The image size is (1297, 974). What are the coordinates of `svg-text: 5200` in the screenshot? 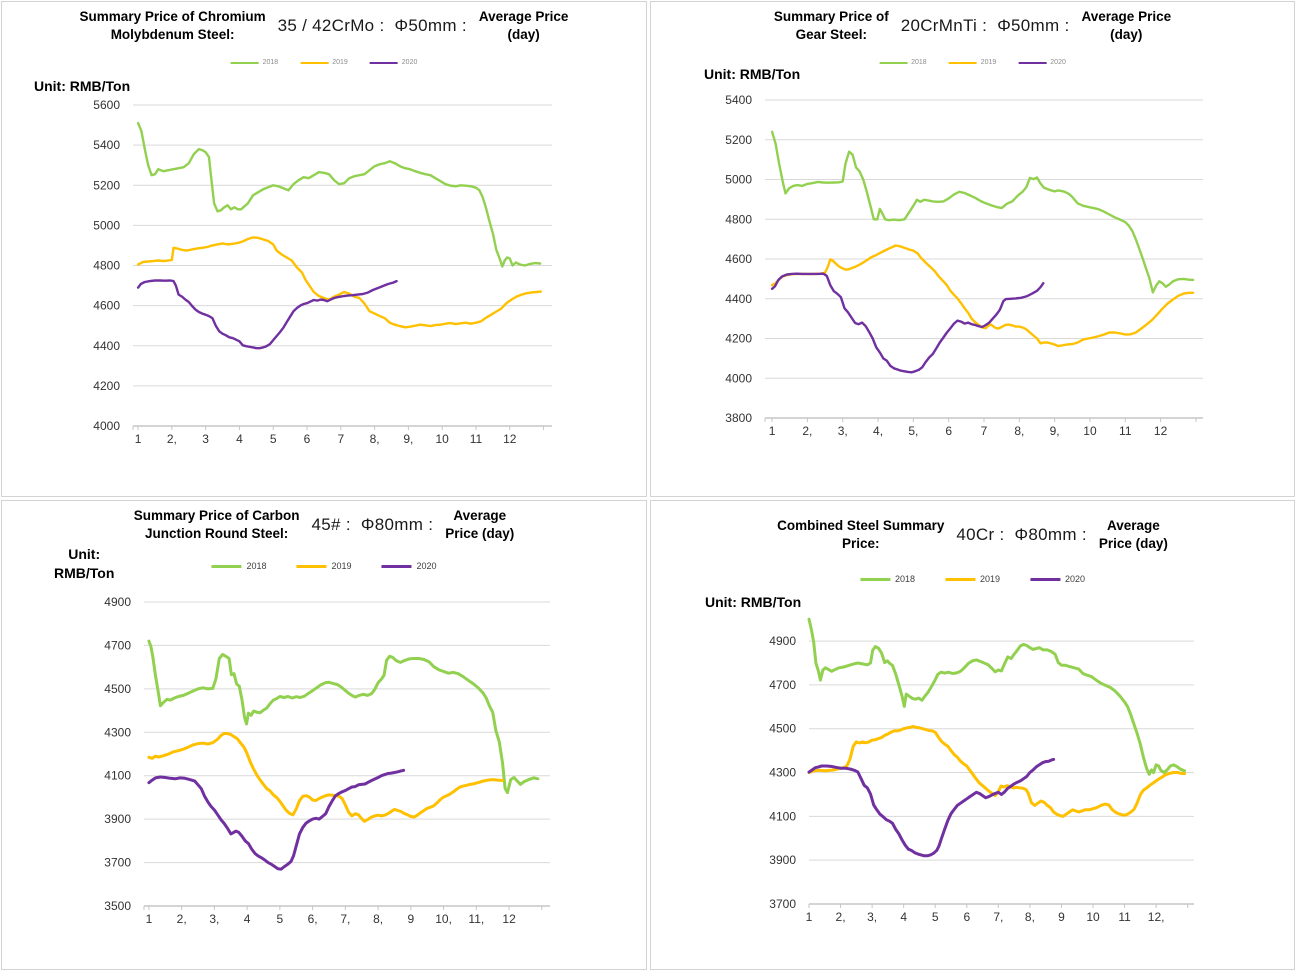 It's located at (738, 140).